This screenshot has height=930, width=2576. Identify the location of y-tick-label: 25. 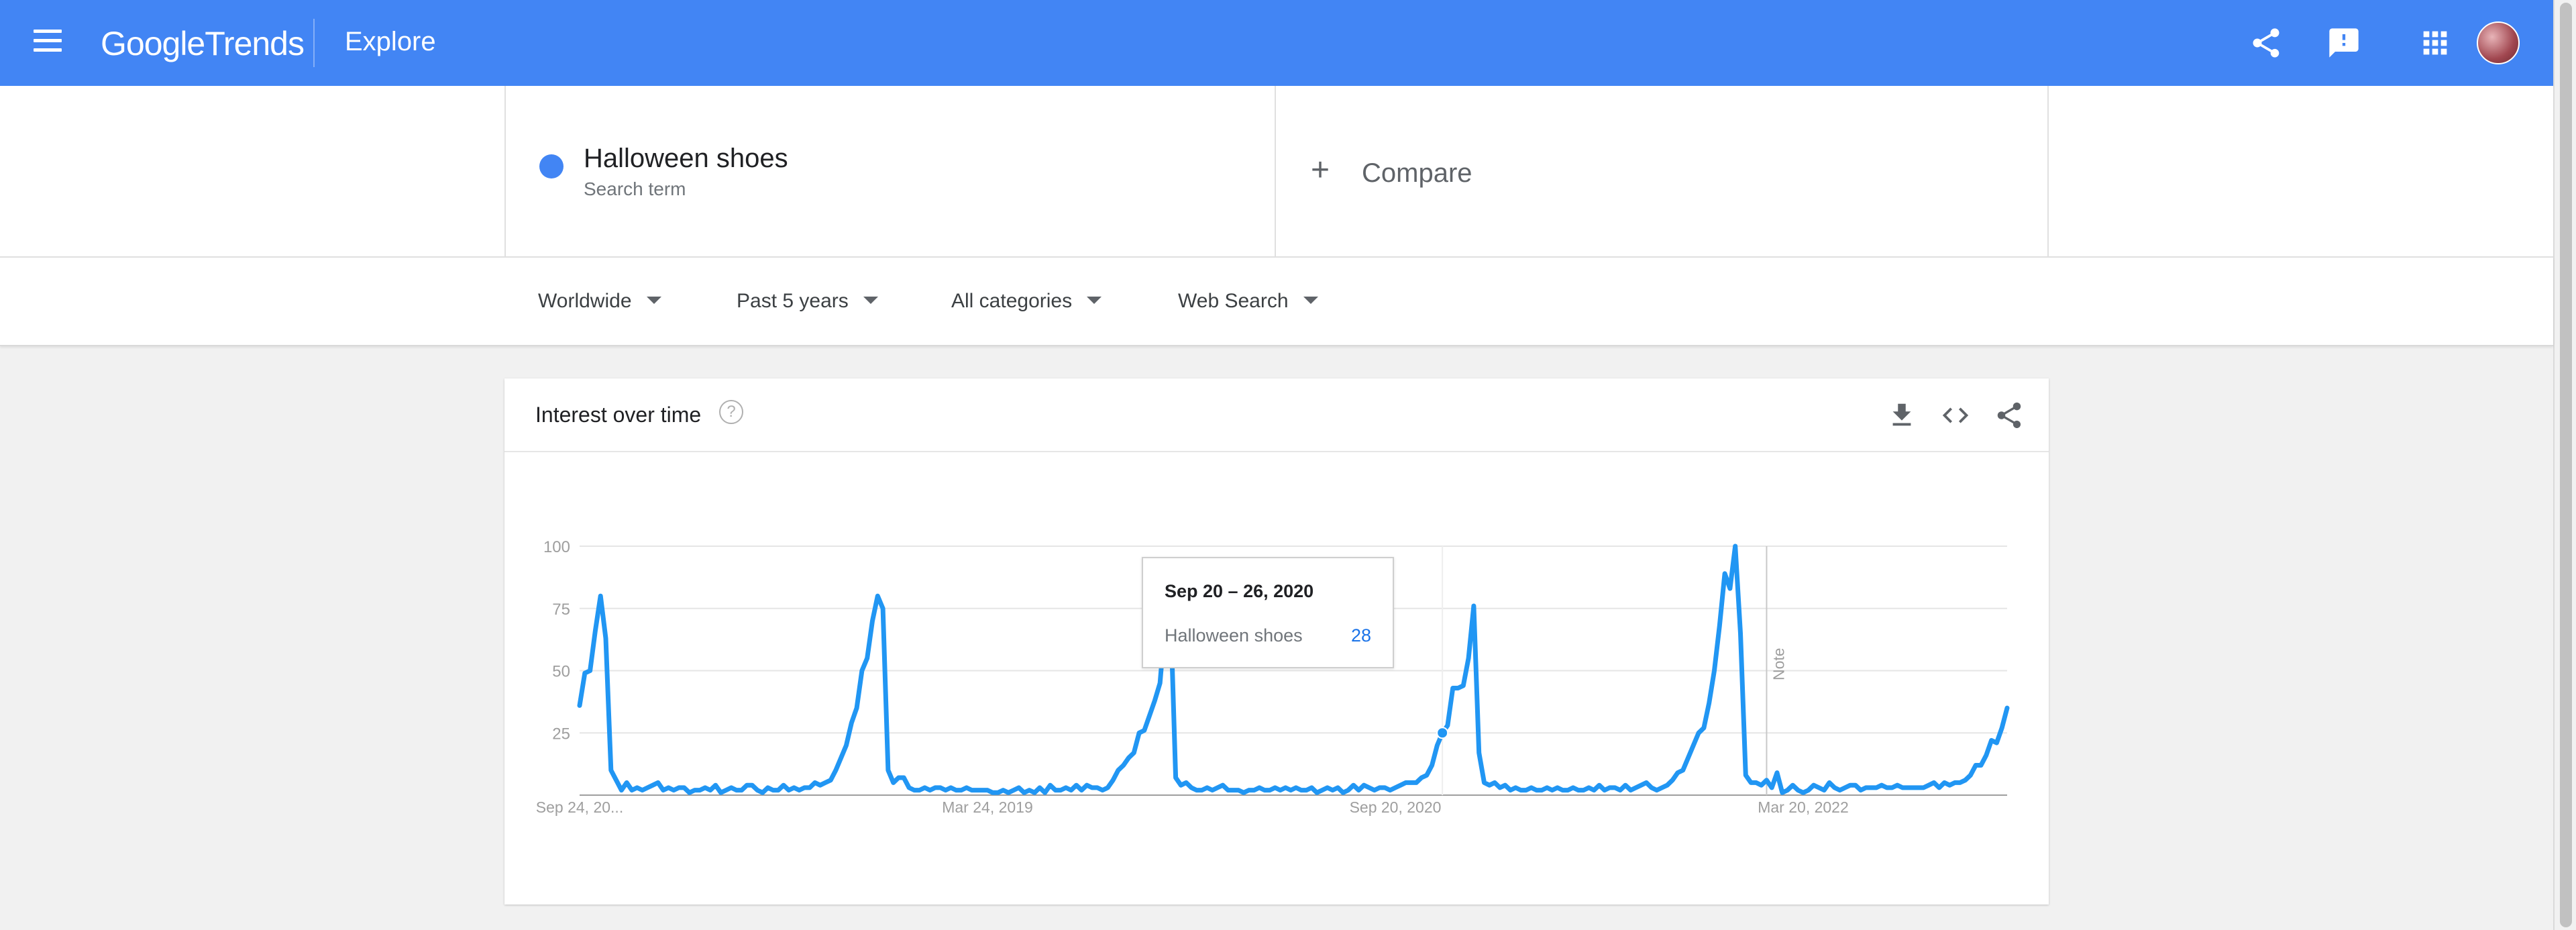
(561, 734).